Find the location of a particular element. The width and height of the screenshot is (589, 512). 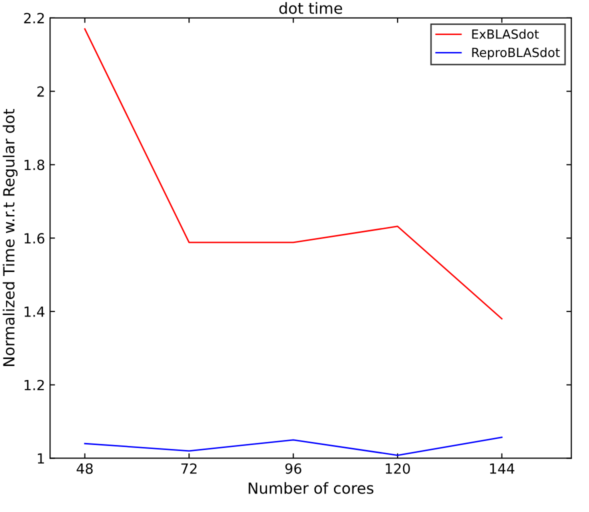

y-tick-label: 1.6 is located at coordinates (34, 238).